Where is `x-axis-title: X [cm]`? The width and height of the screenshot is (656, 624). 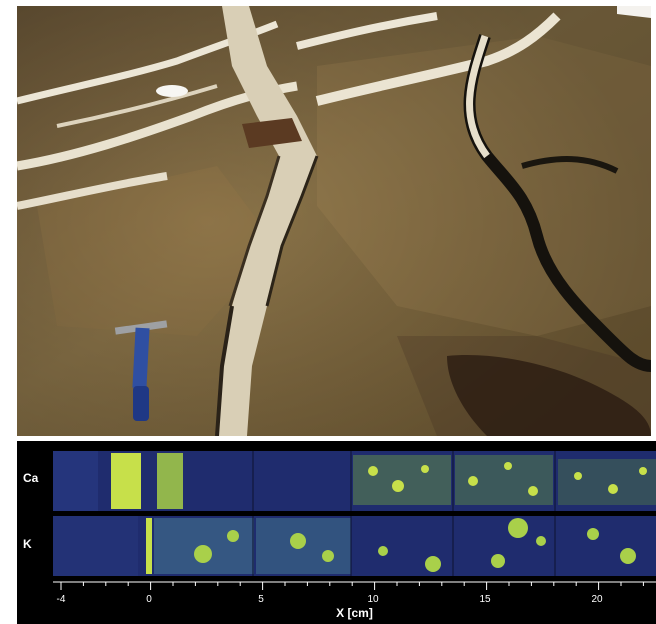
x-axis-title: X [cm] is located at coordinates (354, 613).